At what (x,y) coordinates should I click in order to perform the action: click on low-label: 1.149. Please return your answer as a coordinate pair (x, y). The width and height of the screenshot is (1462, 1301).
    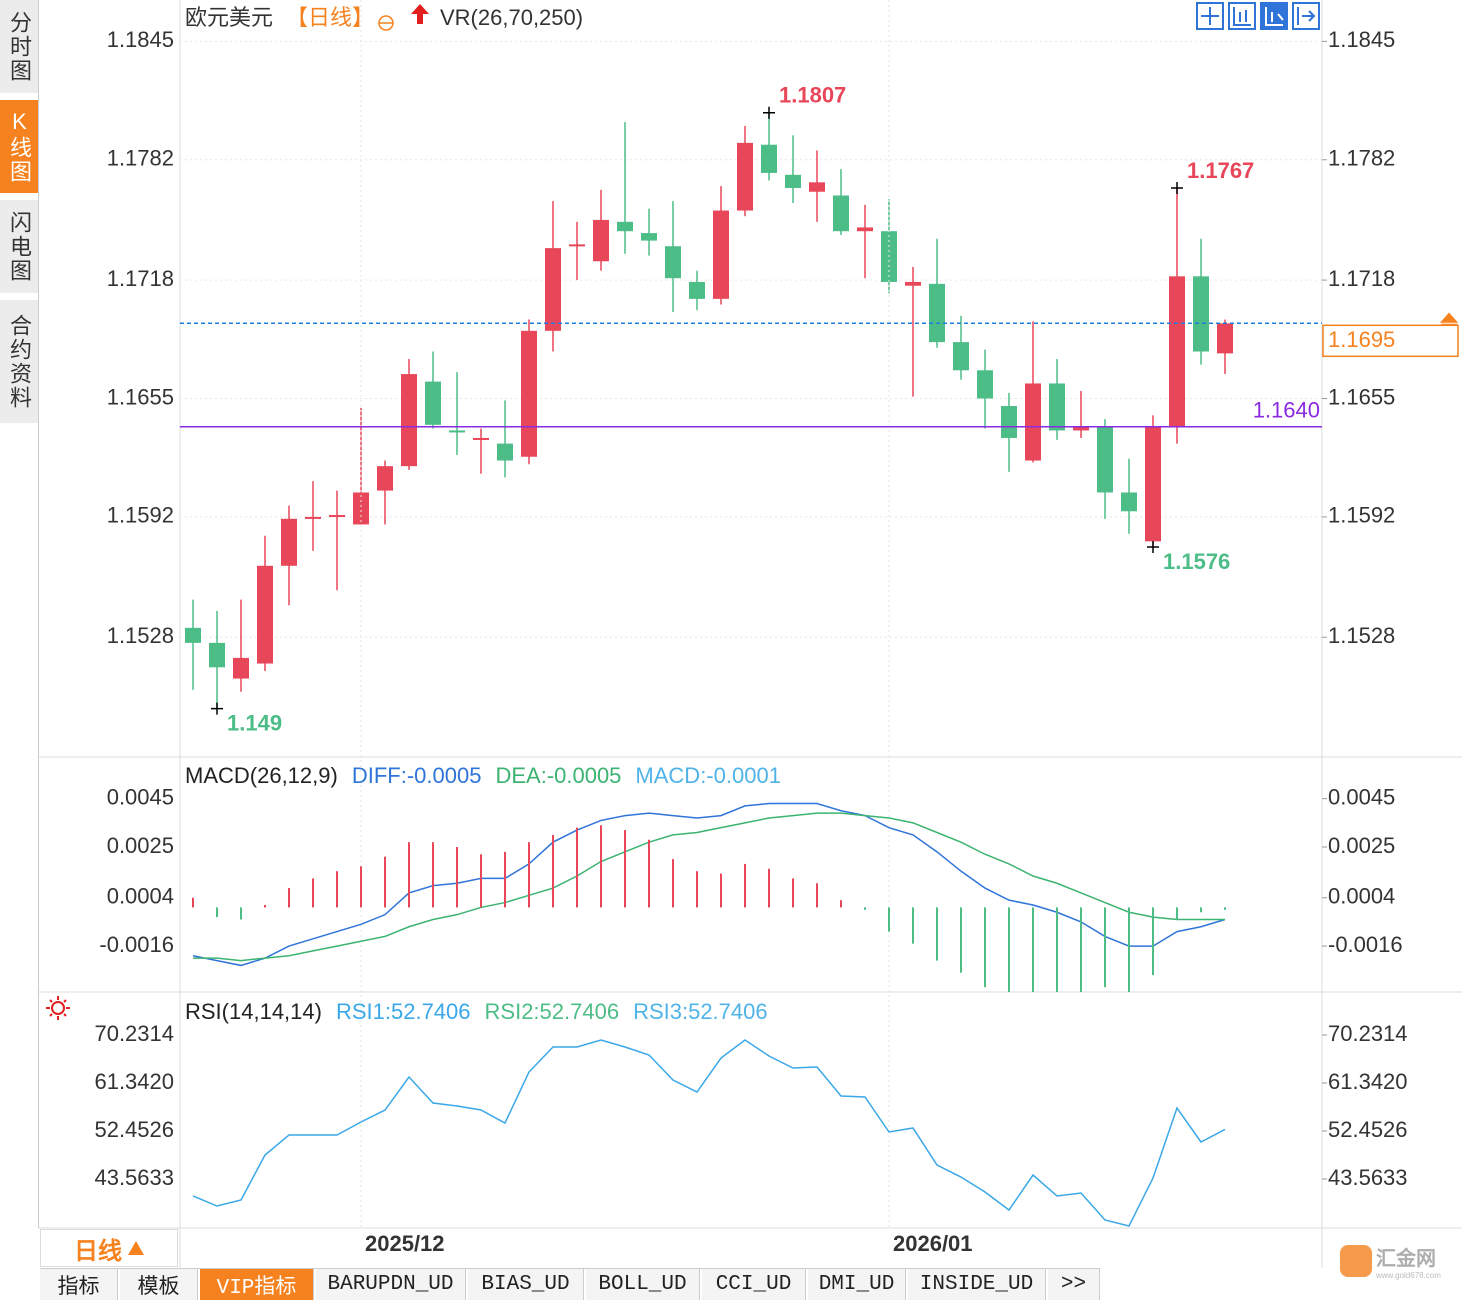
    Looking at the image, I should click on (254, 722).